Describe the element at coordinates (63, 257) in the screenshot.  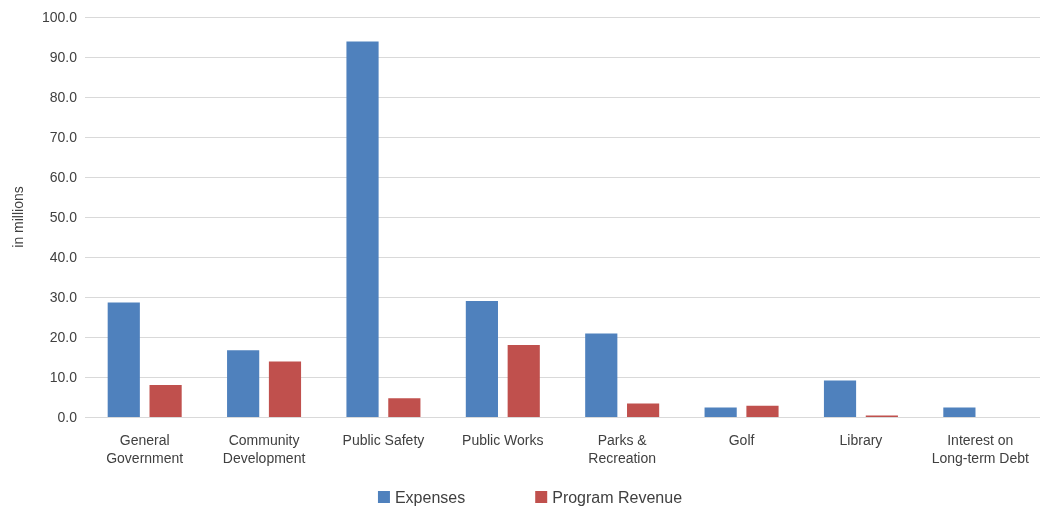
I see `y-tick-label: 40.0` at that location.